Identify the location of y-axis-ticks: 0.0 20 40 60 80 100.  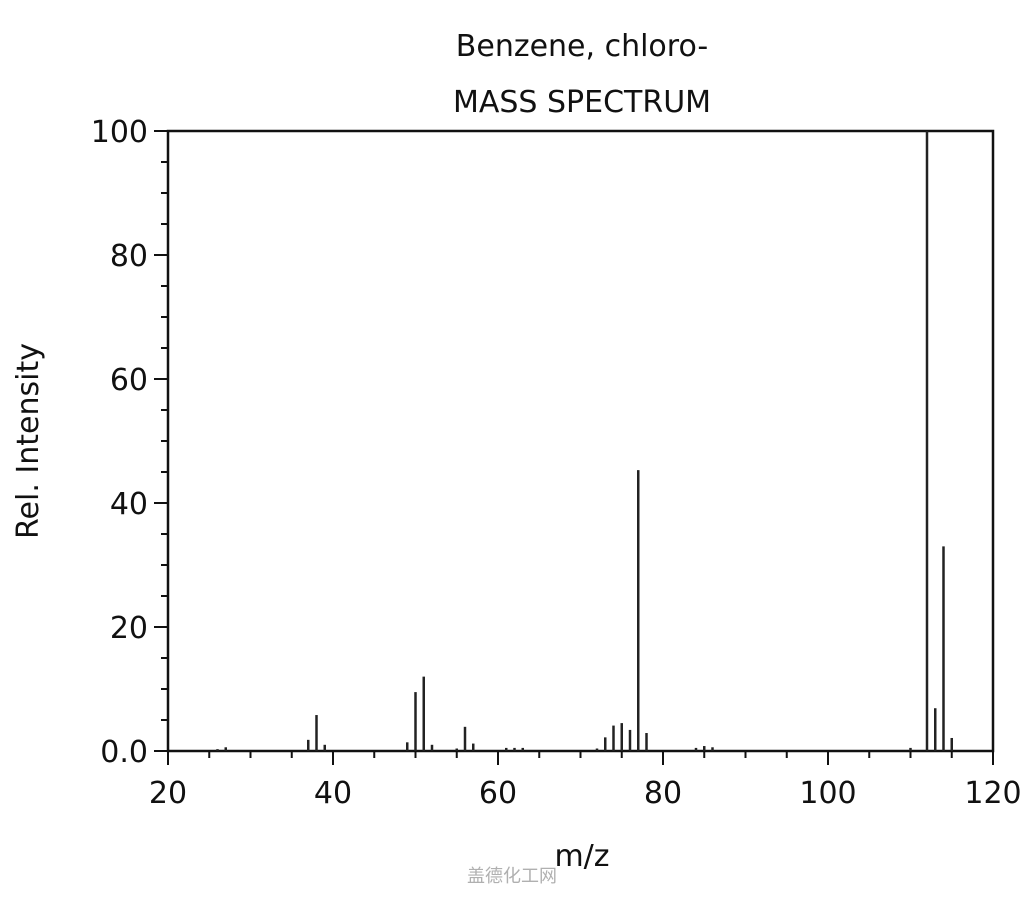
(129, 442).